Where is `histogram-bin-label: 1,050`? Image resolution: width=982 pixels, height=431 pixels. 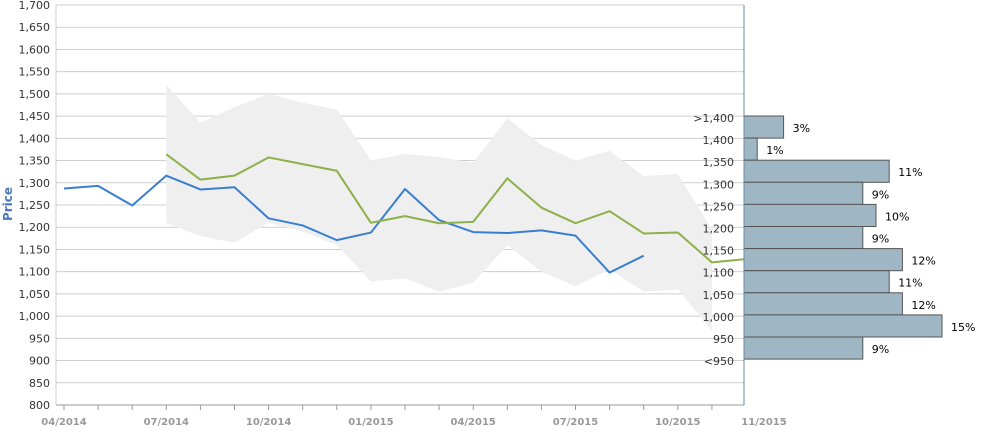
histogram-bin-label: 1,050 is located at coordinates (719, 295).